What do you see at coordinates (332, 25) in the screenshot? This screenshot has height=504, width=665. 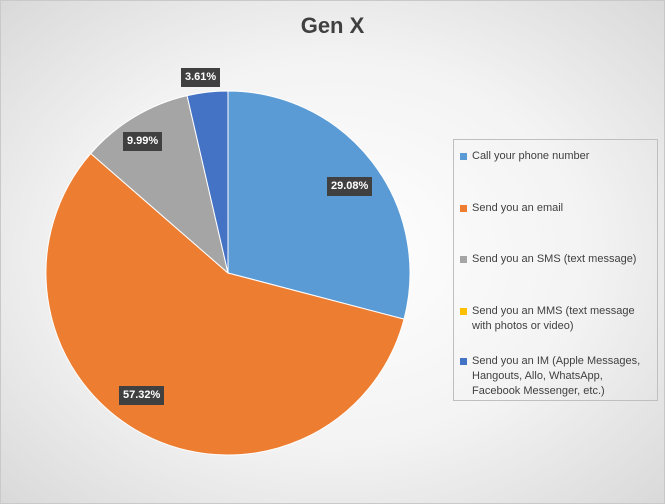 I see `chart-title: Gen X` at bounding box center [332, 25].